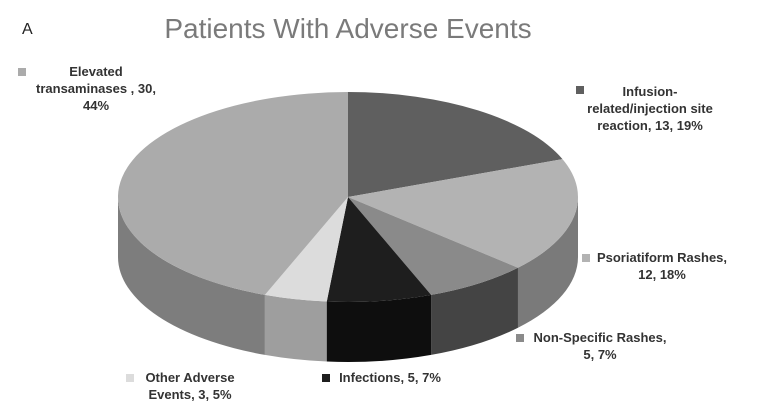  I want to click on slice-label-line: transaminases , 30,, so click(96, 88).